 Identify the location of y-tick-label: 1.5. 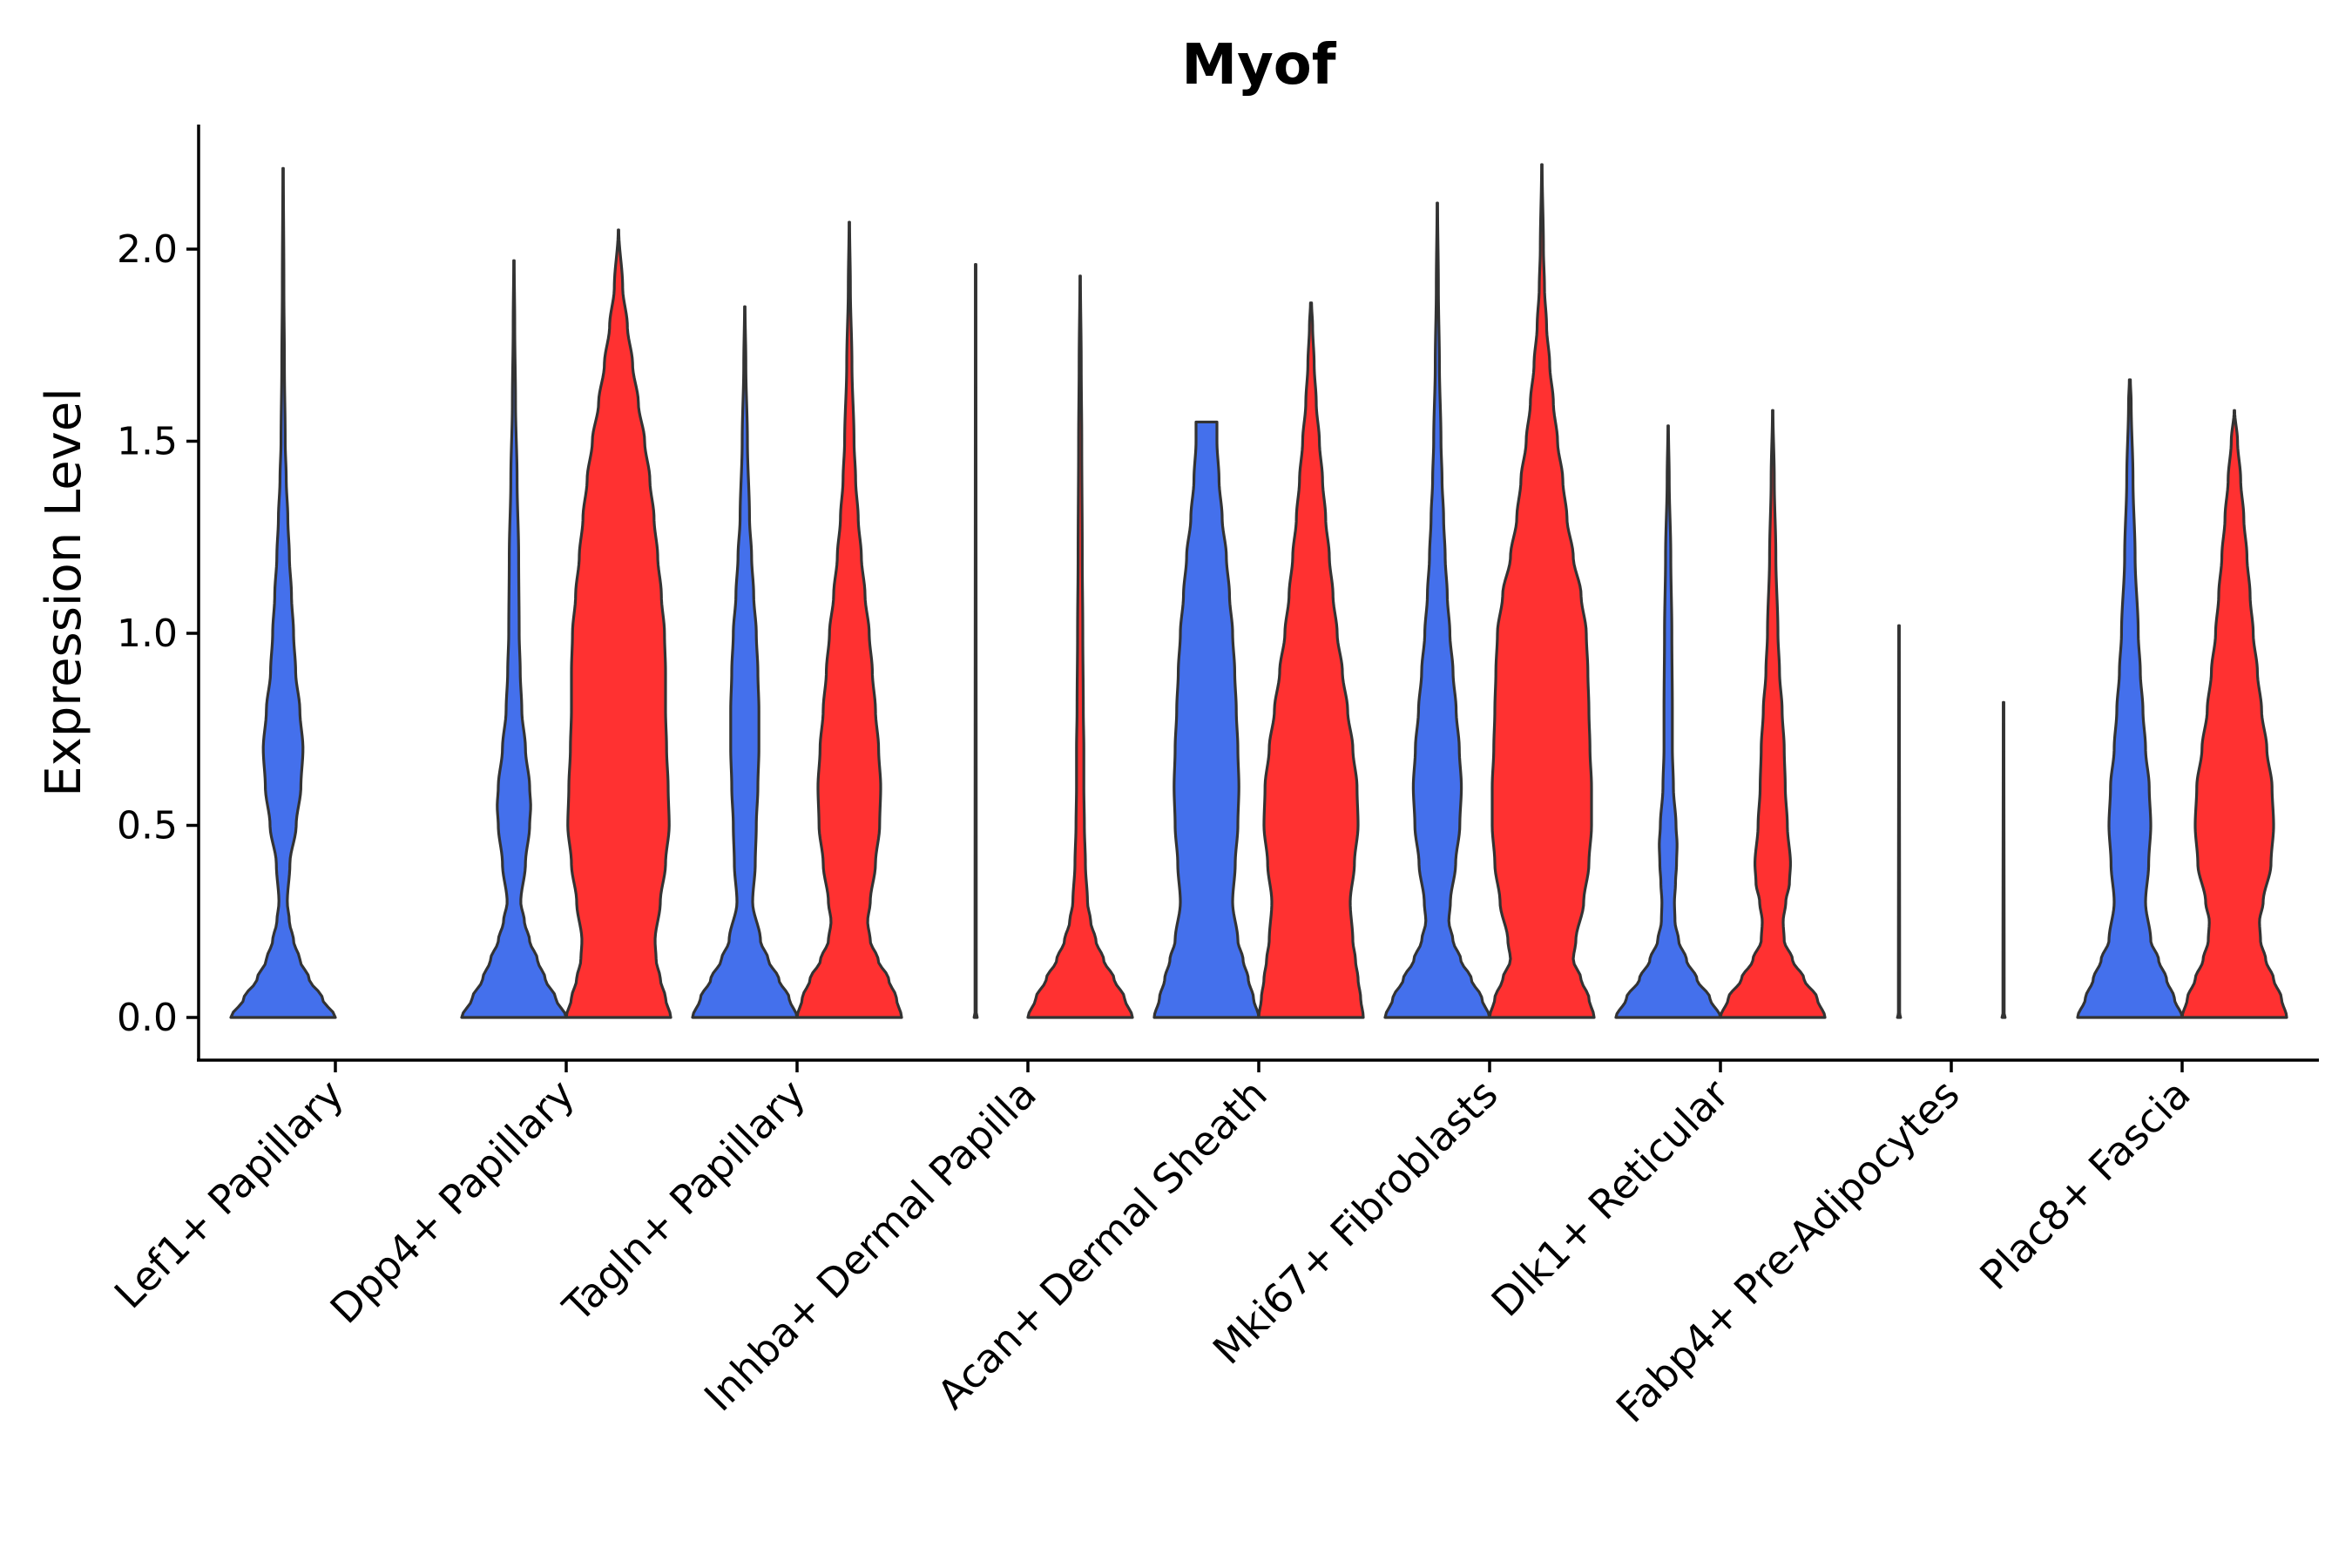
(147, 442).